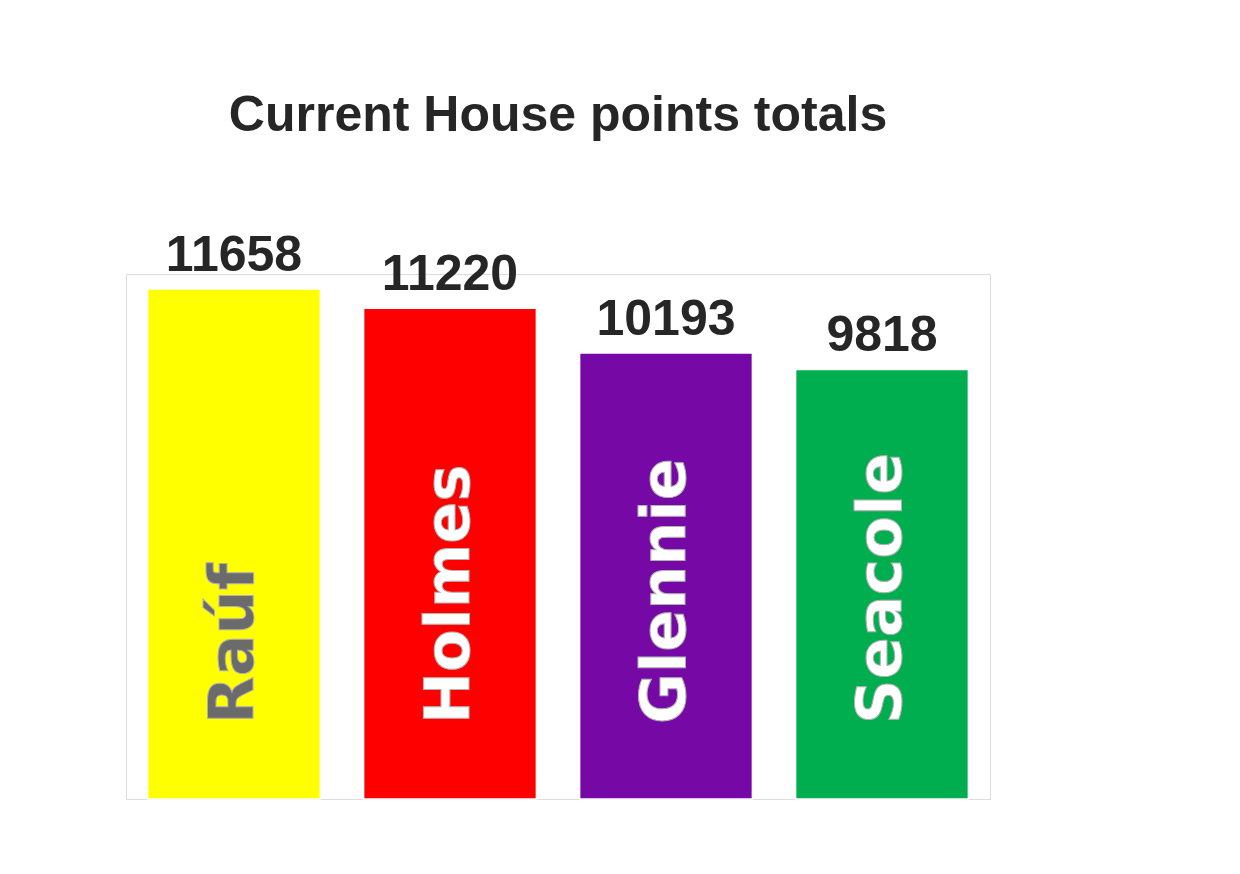  What do you see at coordinates (879, 588) in the screenshot?
I see `x-tick-label: Seacole` at bounding box center [879, 588].